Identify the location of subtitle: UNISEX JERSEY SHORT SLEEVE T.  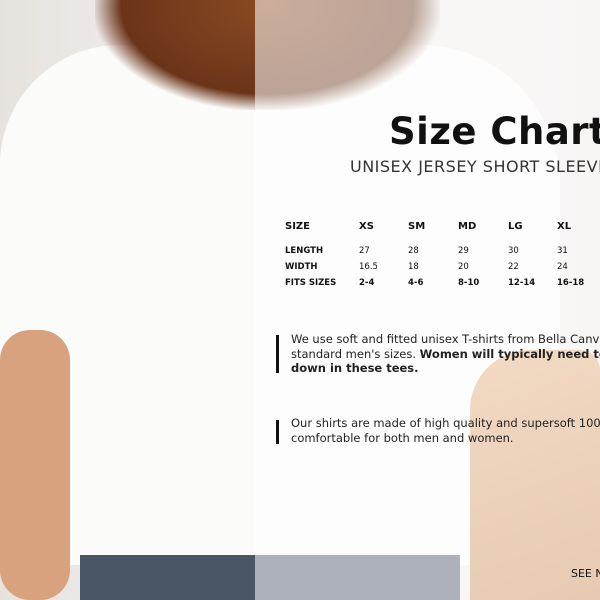
(475, 166).